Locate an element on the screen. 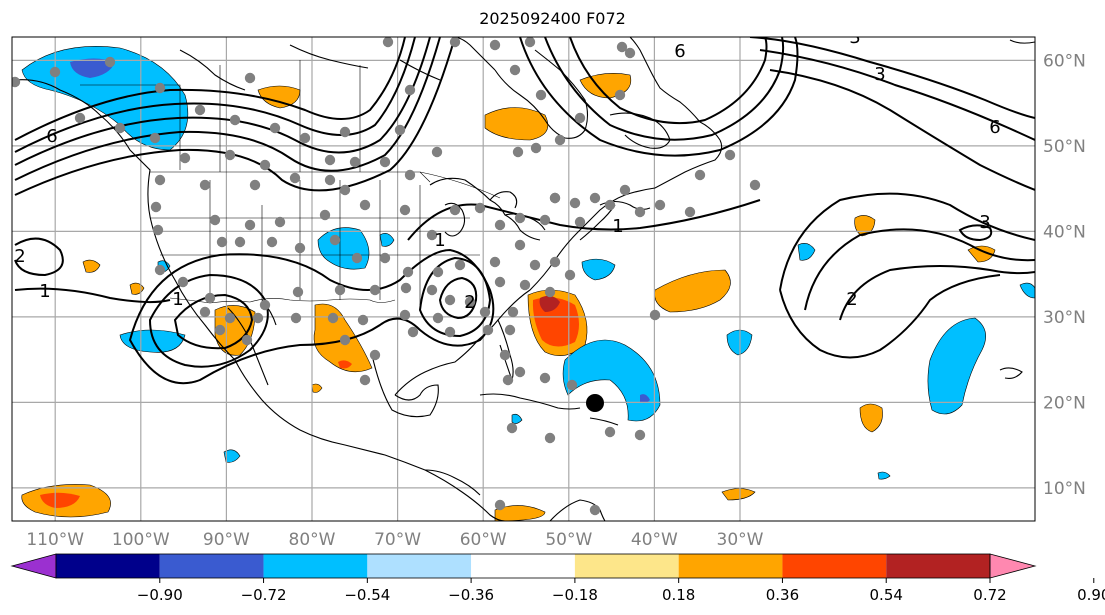 This screenshot has height=615, width=1105. colorbar-tick-label: −0.54 is located at coordinates (367, 595).